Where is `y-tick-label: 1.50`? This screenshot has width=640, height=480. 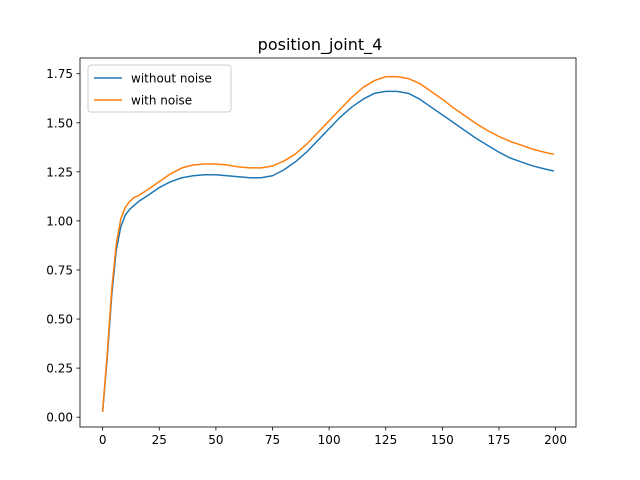 y-tick-label: 1.50 is located at coordinates (59, 123).